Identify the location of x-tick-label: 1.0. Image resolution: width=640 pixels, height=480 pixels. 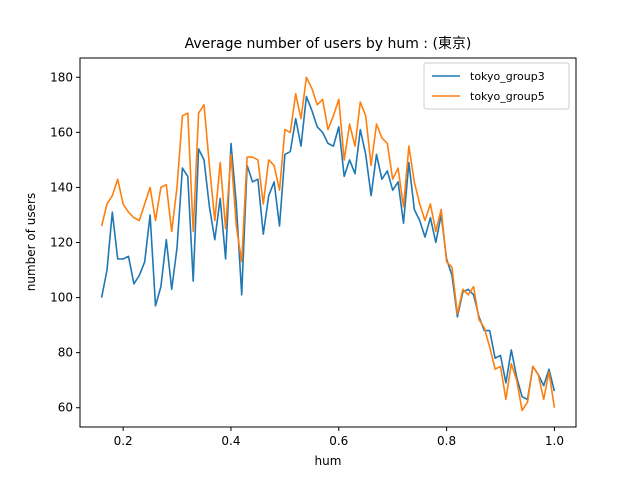
(554, 441).